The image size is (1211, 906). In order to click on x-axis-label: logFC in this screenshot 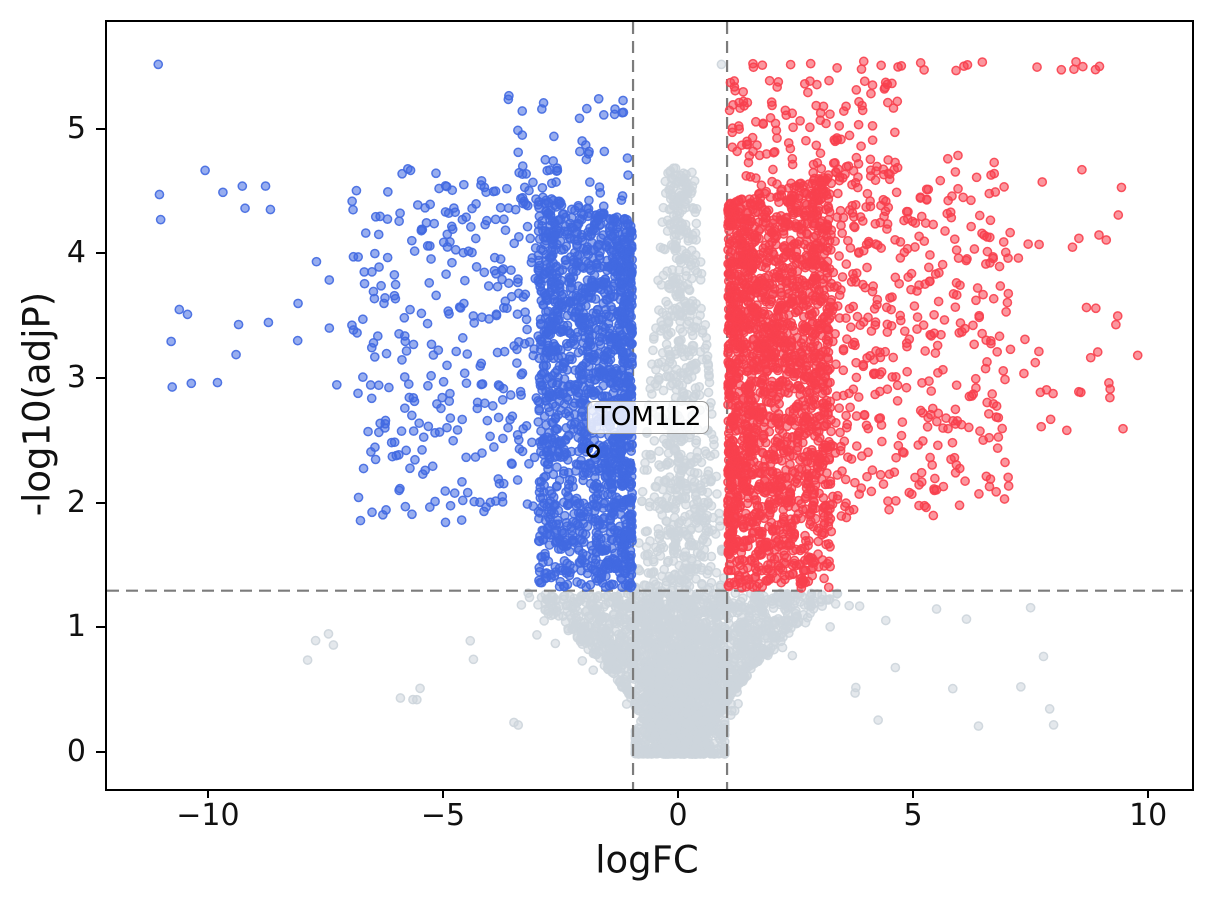, I will do `click(647, 860)`.